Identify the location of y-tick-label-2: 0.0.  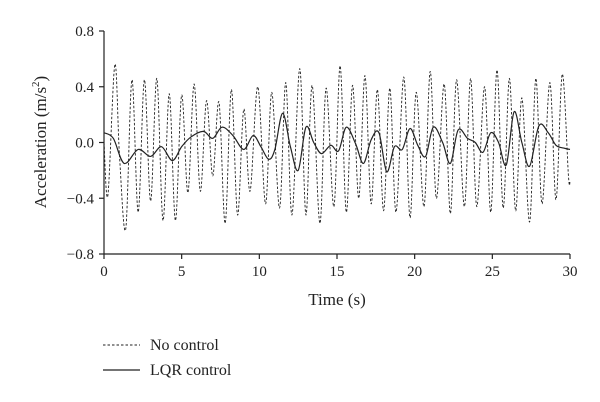
(84, 144).